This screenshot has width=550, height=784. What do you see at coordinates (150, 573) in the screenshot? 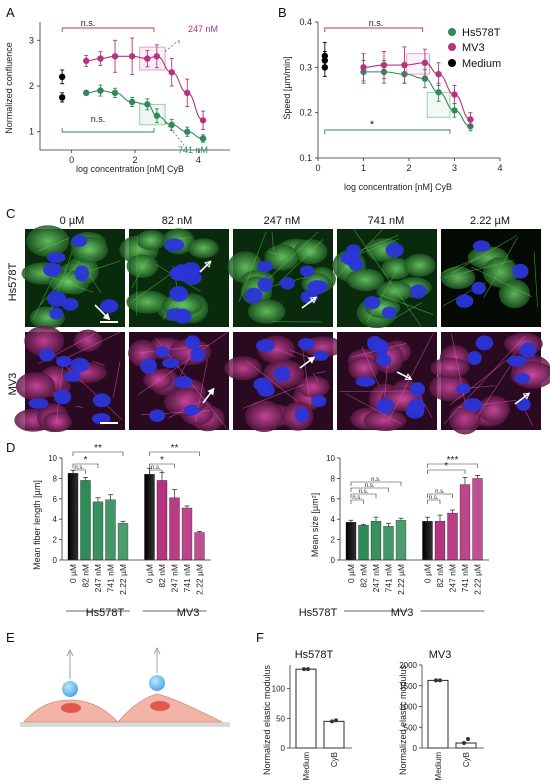
I see `panel-d-left-category-label: 0 µM` at bounding box center [150, 573].